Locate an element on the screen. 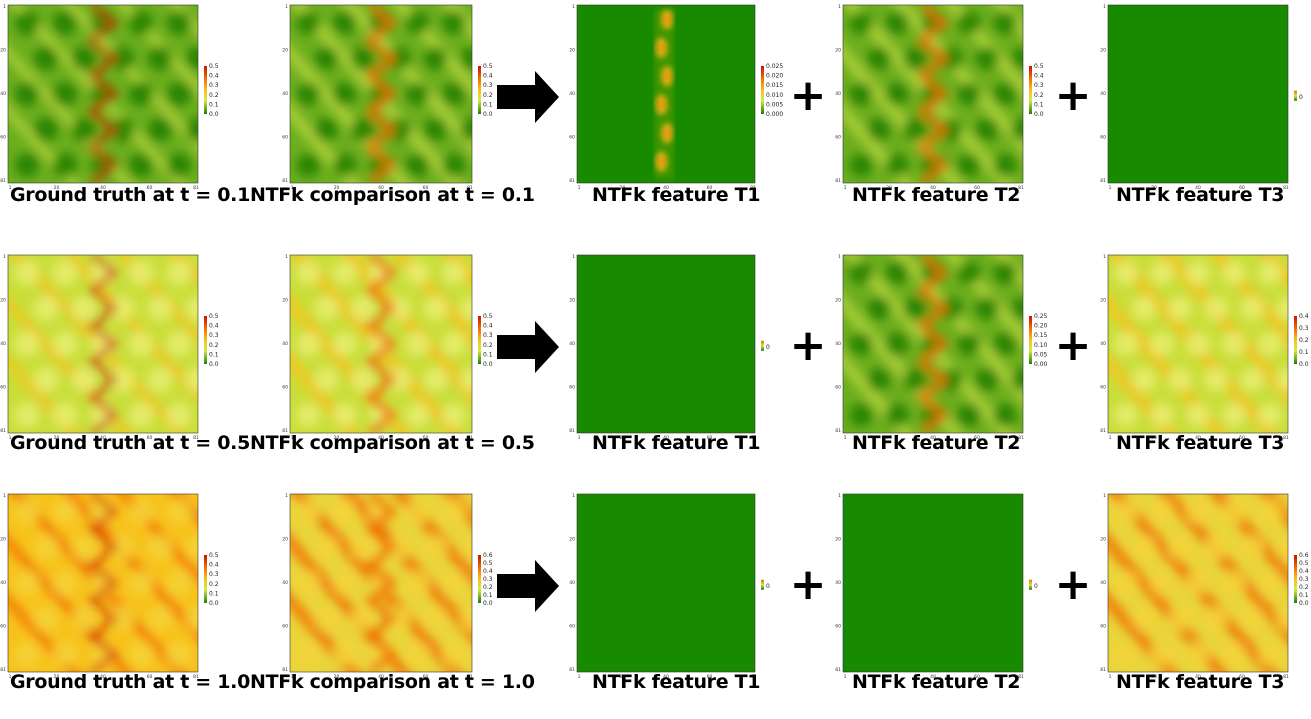 The height and width of the screenshot is (719, 1311). colorbar-tick-label: 0.05 is located at coordinates (1041, 354).